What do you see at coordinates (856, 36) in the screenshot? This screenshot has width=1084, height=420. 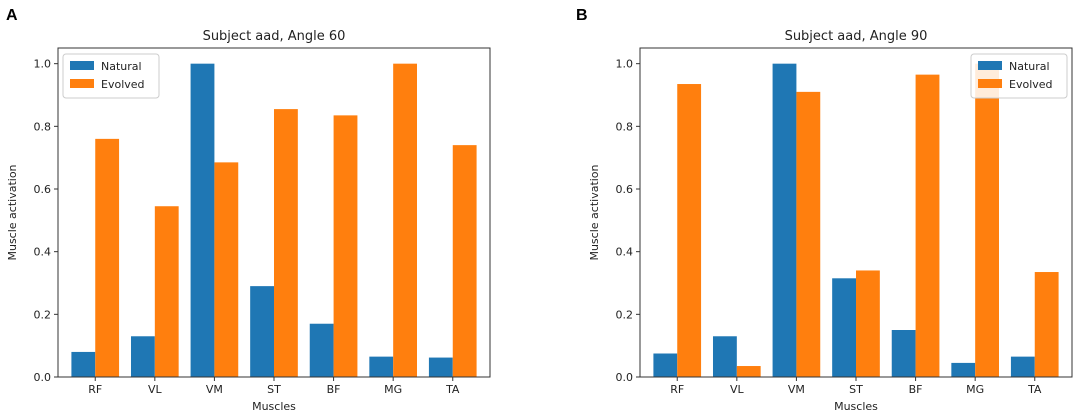 I see `chart-title: Subject aad, Angle 90` at bounding box center [856, 36].